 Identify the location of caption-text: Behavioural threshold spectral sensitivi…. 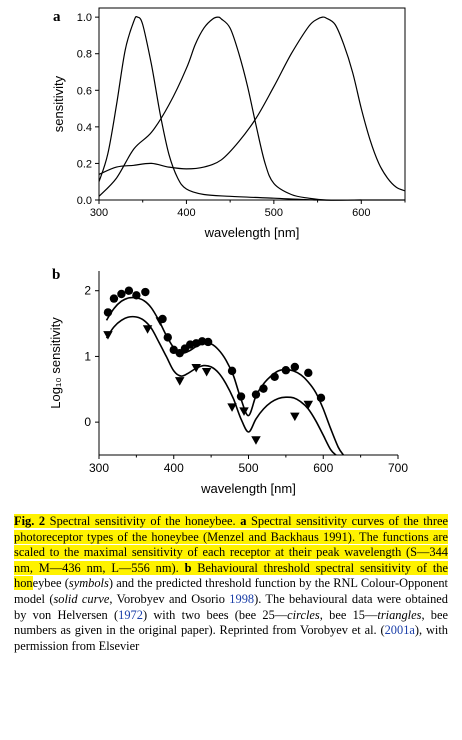
(231, 575).